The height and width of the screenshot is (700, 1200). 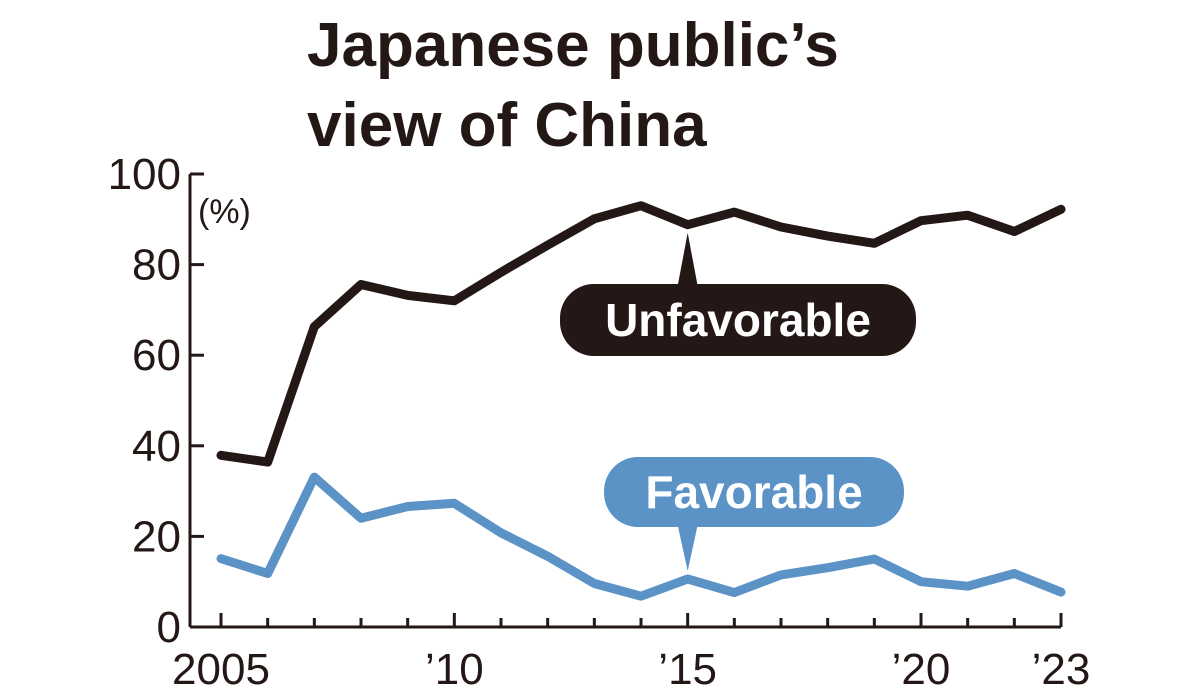 I want to click on y-tick-label: 20, so click(x=156, y=536).